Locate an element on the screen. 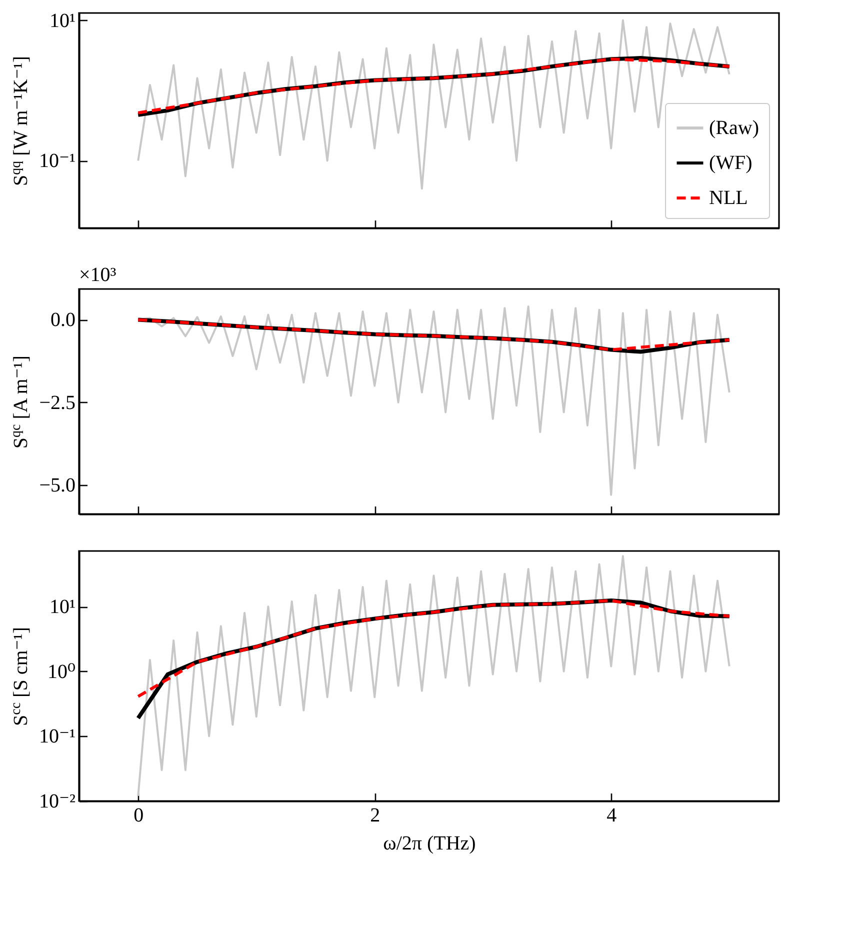  line-series is located at coordinates (433, 648).